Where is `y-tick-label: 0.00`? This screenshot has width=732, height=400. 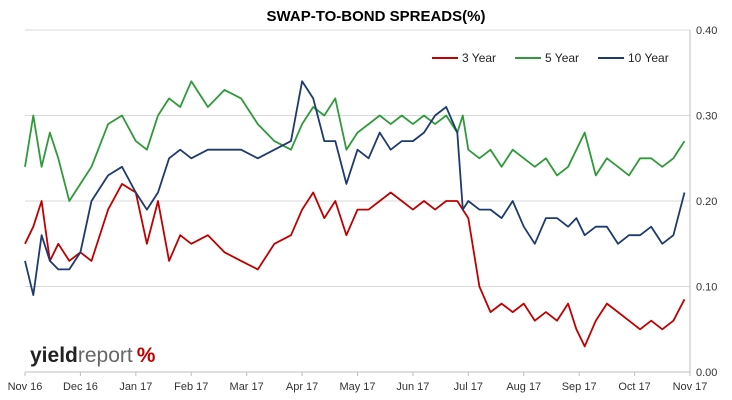
y-tick-label: 0.00 is located at coordinates (706, 373).